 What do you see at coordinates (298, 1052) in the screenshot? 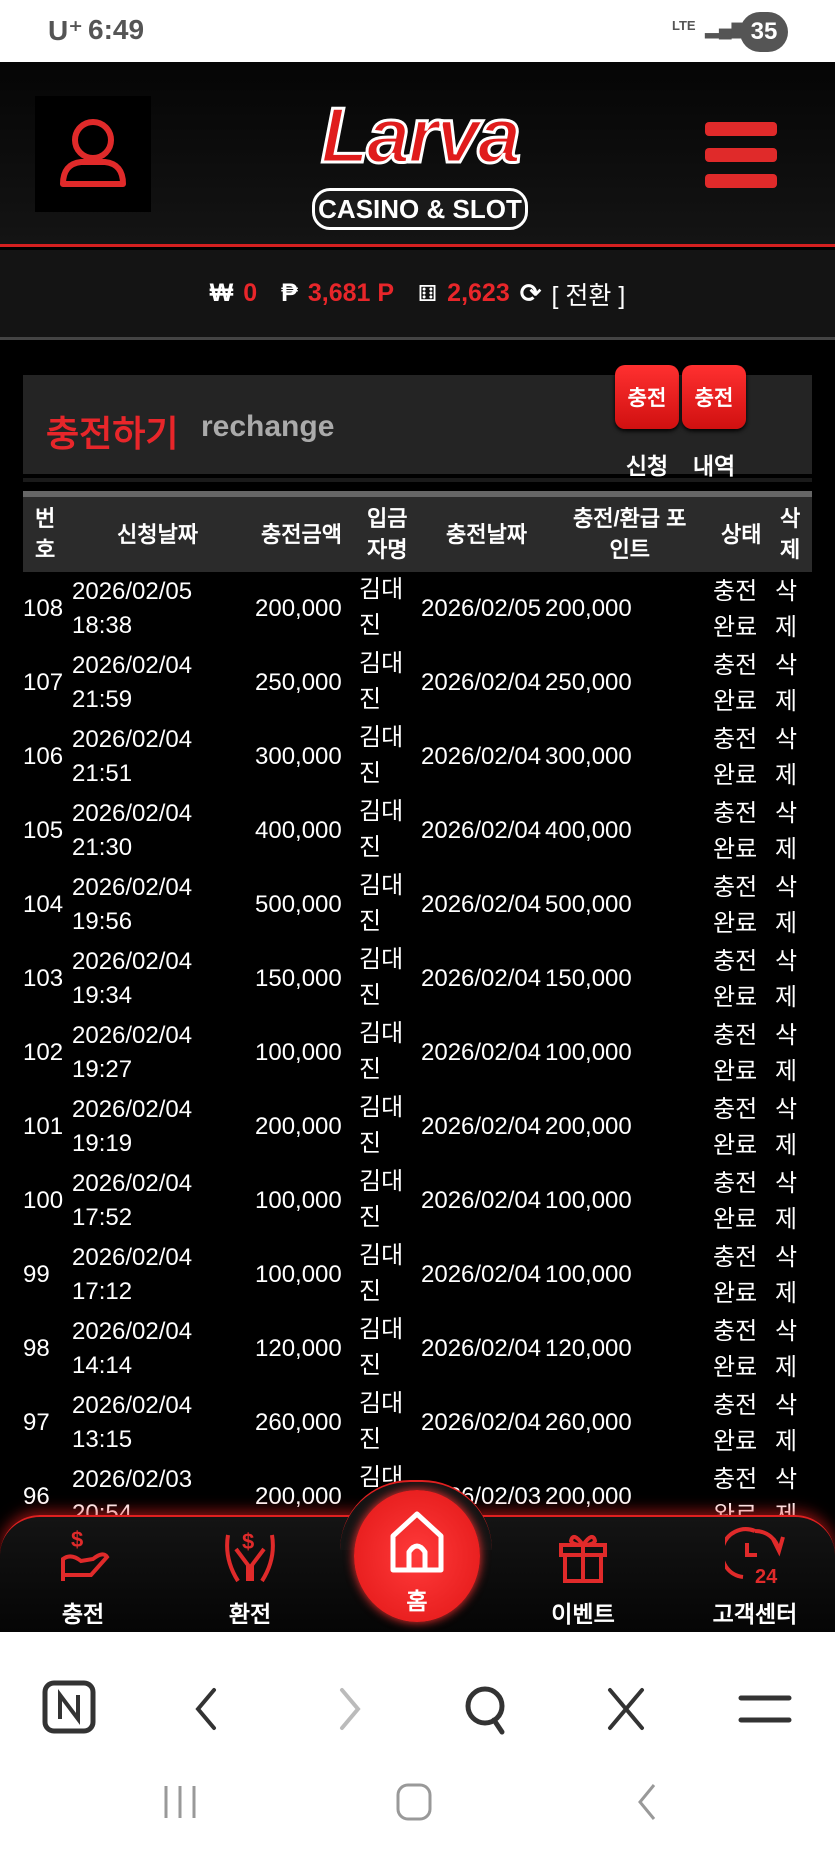
I see `amount: 100,000` at bounding box center [298, 1052].